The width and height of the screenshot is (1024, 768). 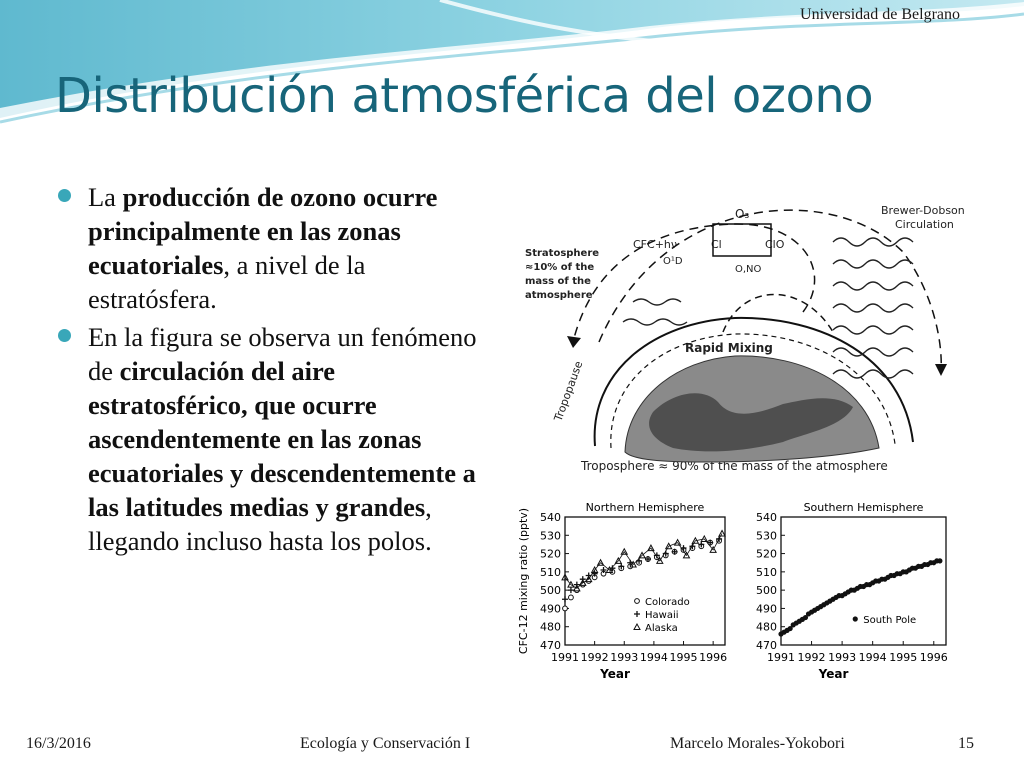 I want to click on clo-label: ClO, so click(x=775, y=244).